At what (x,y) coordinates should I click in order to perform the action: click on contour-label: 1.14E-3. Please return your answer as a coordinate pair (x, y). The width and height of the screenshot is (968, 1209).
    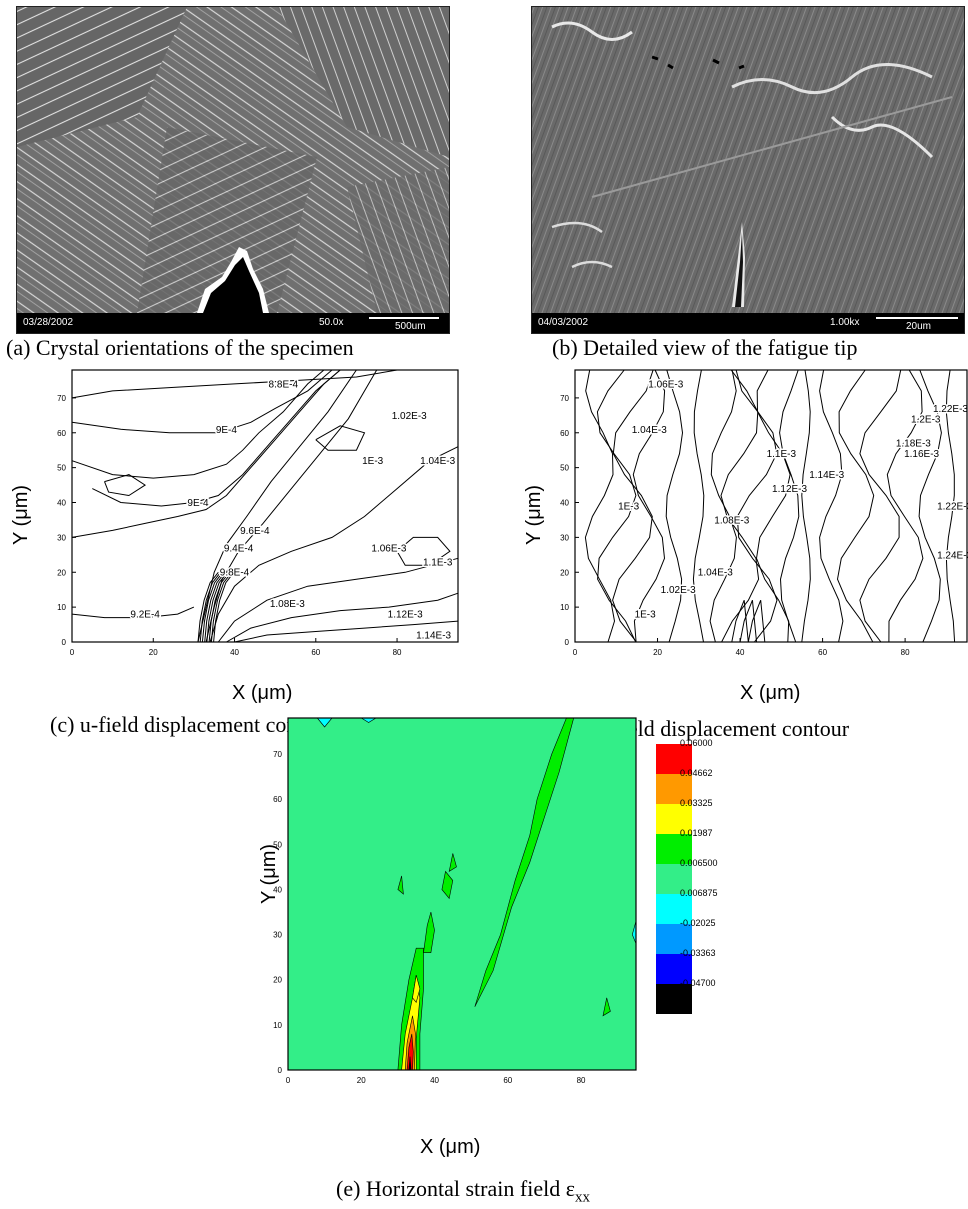
    Looking at the image, I should click on (433, 636).